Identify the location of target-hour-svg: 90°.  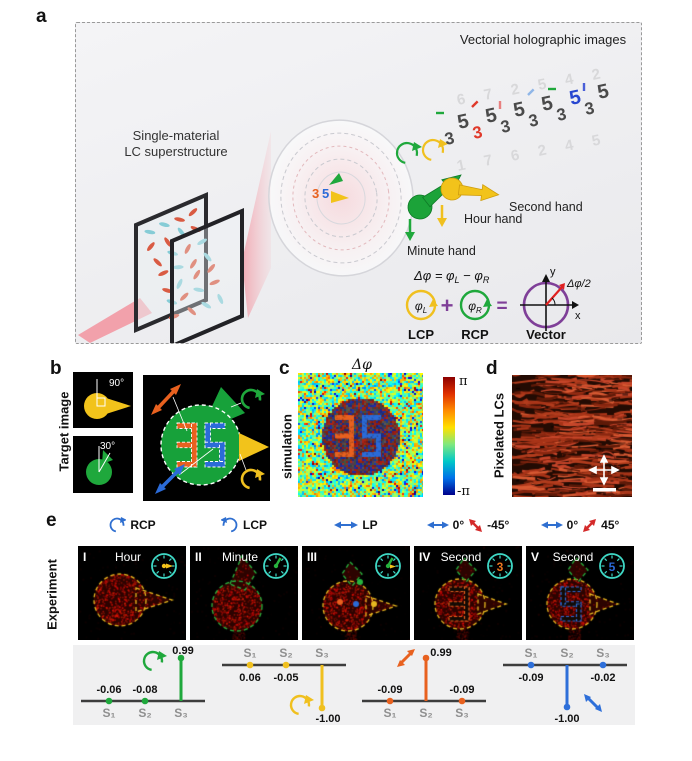
(107, 398).